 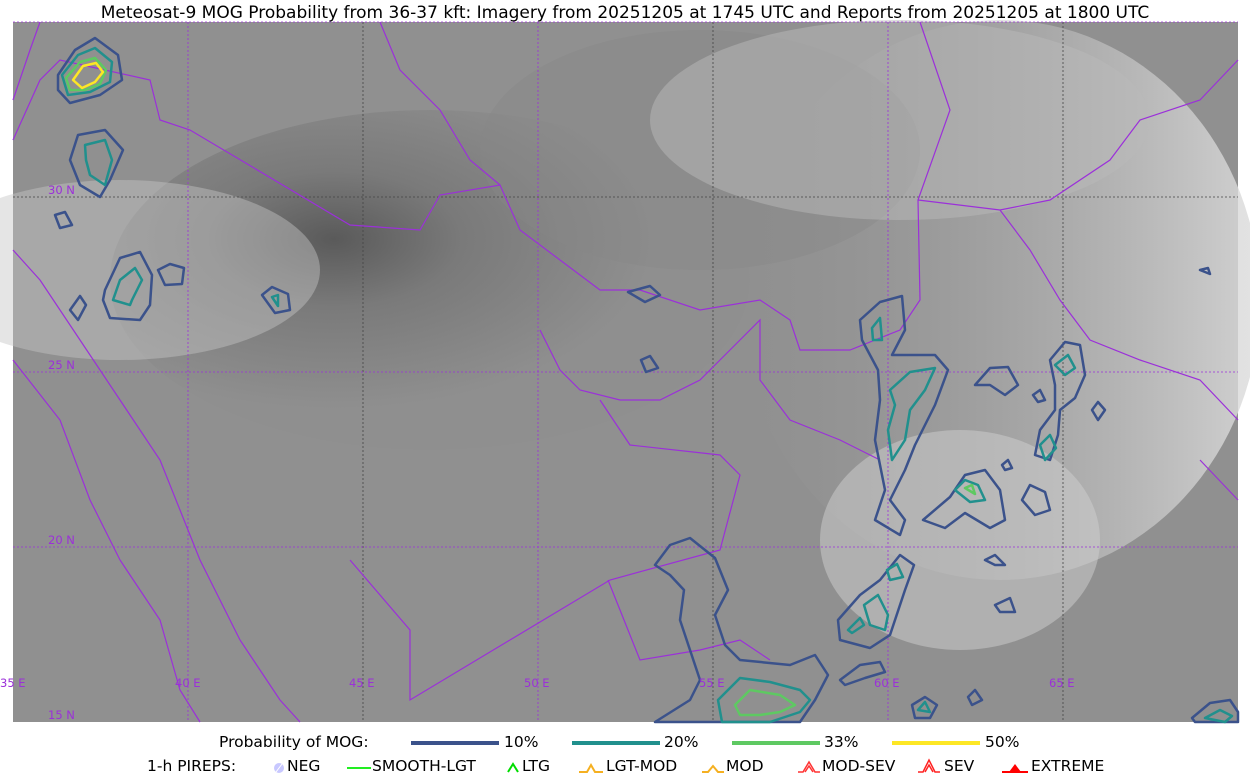 What do you see at coordinates (536, 766) in the screenshot?
I see `pirep-ltg: LTG` at bounding box center [536, 766].